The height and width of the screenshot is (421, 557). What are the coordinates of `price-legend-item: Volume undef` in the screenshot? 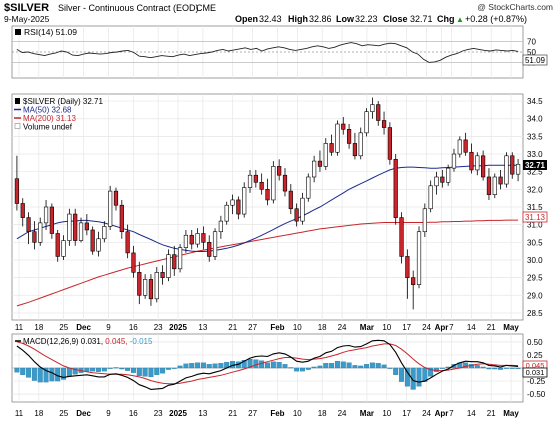 It's located at (43, 127).